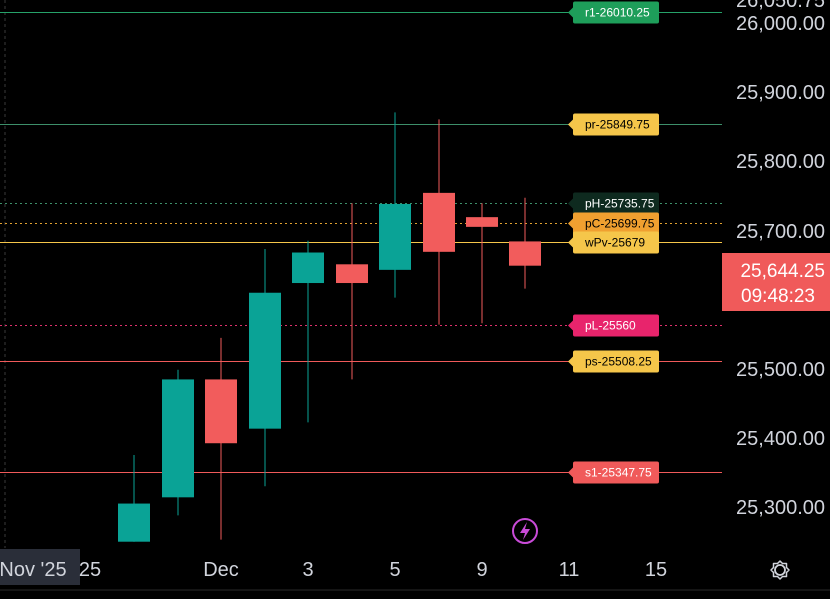 Image resolution: width=830 pixels, height=599 pixels. Describe the element at coordinates (394, 570) in the screenshot. I see `x-tick-label: 5` at that location.